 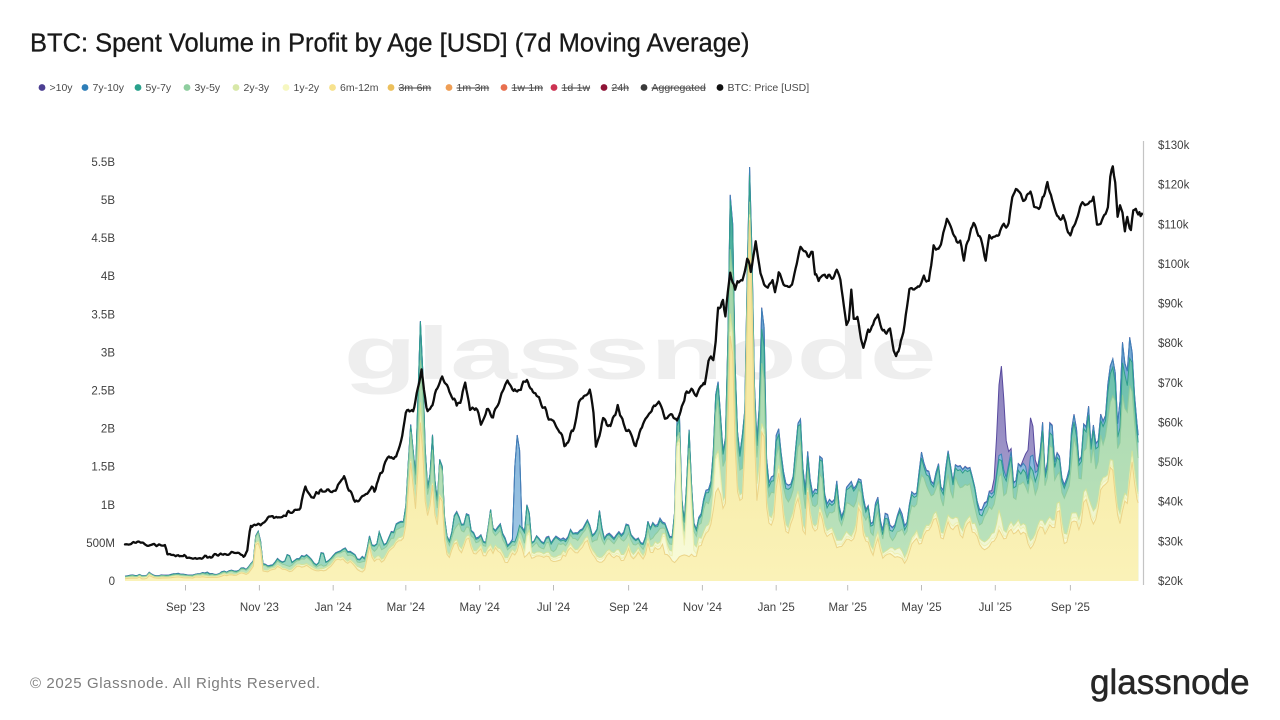 I want to click on svg-text: 3m-6m, so click(x=415, y=88).